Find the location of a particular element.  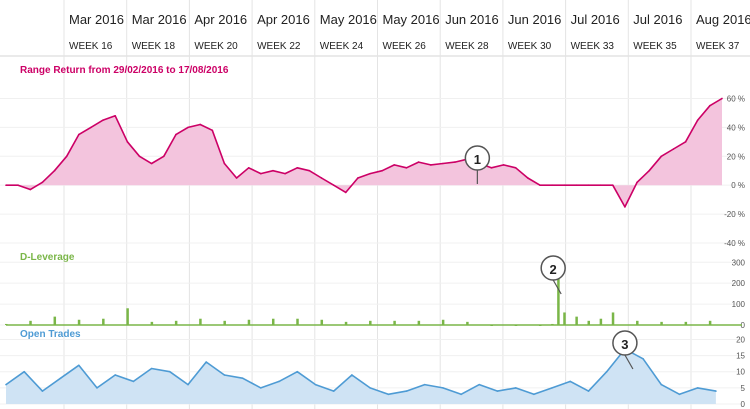

y-tick-label: 20 is located at coordinates (740, 339).